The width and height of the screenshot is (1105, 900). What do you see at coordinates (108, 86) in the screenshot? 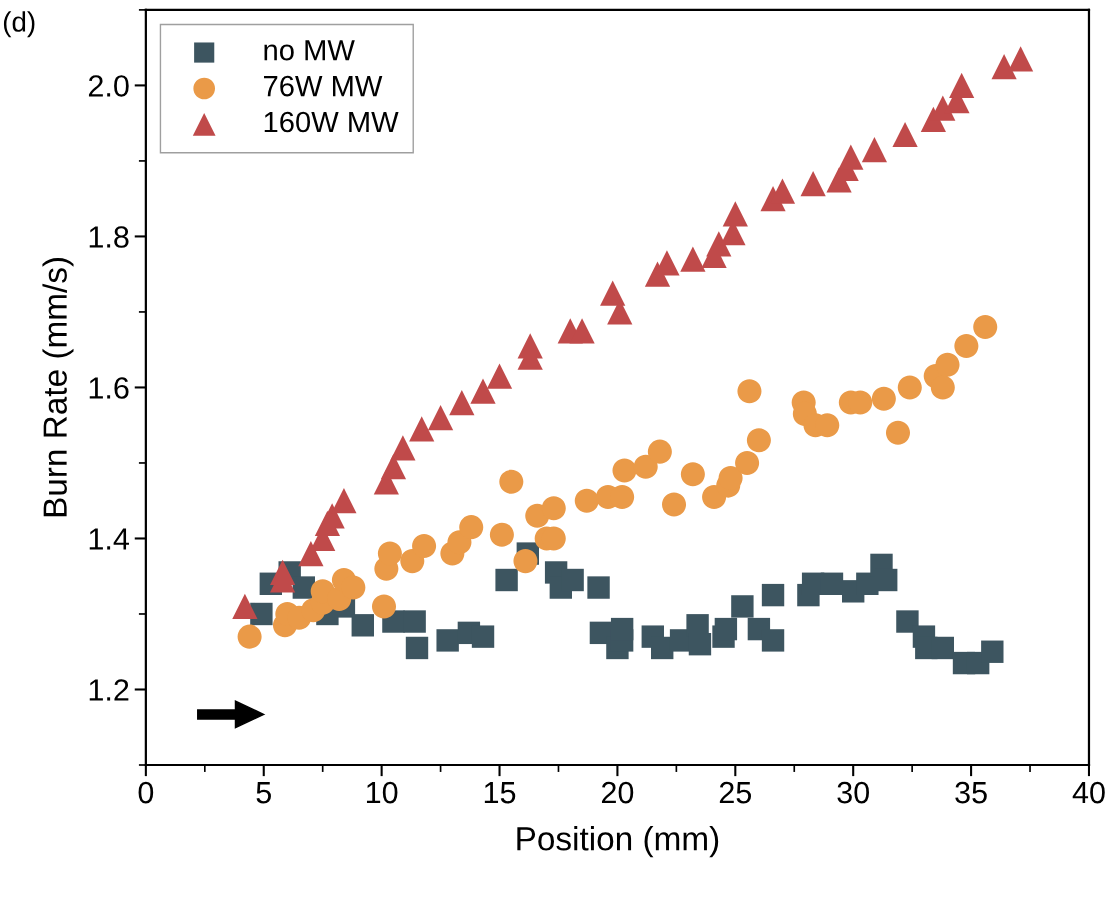
I see `y-tick-label: 2.0` at bounding box center [108, 86].